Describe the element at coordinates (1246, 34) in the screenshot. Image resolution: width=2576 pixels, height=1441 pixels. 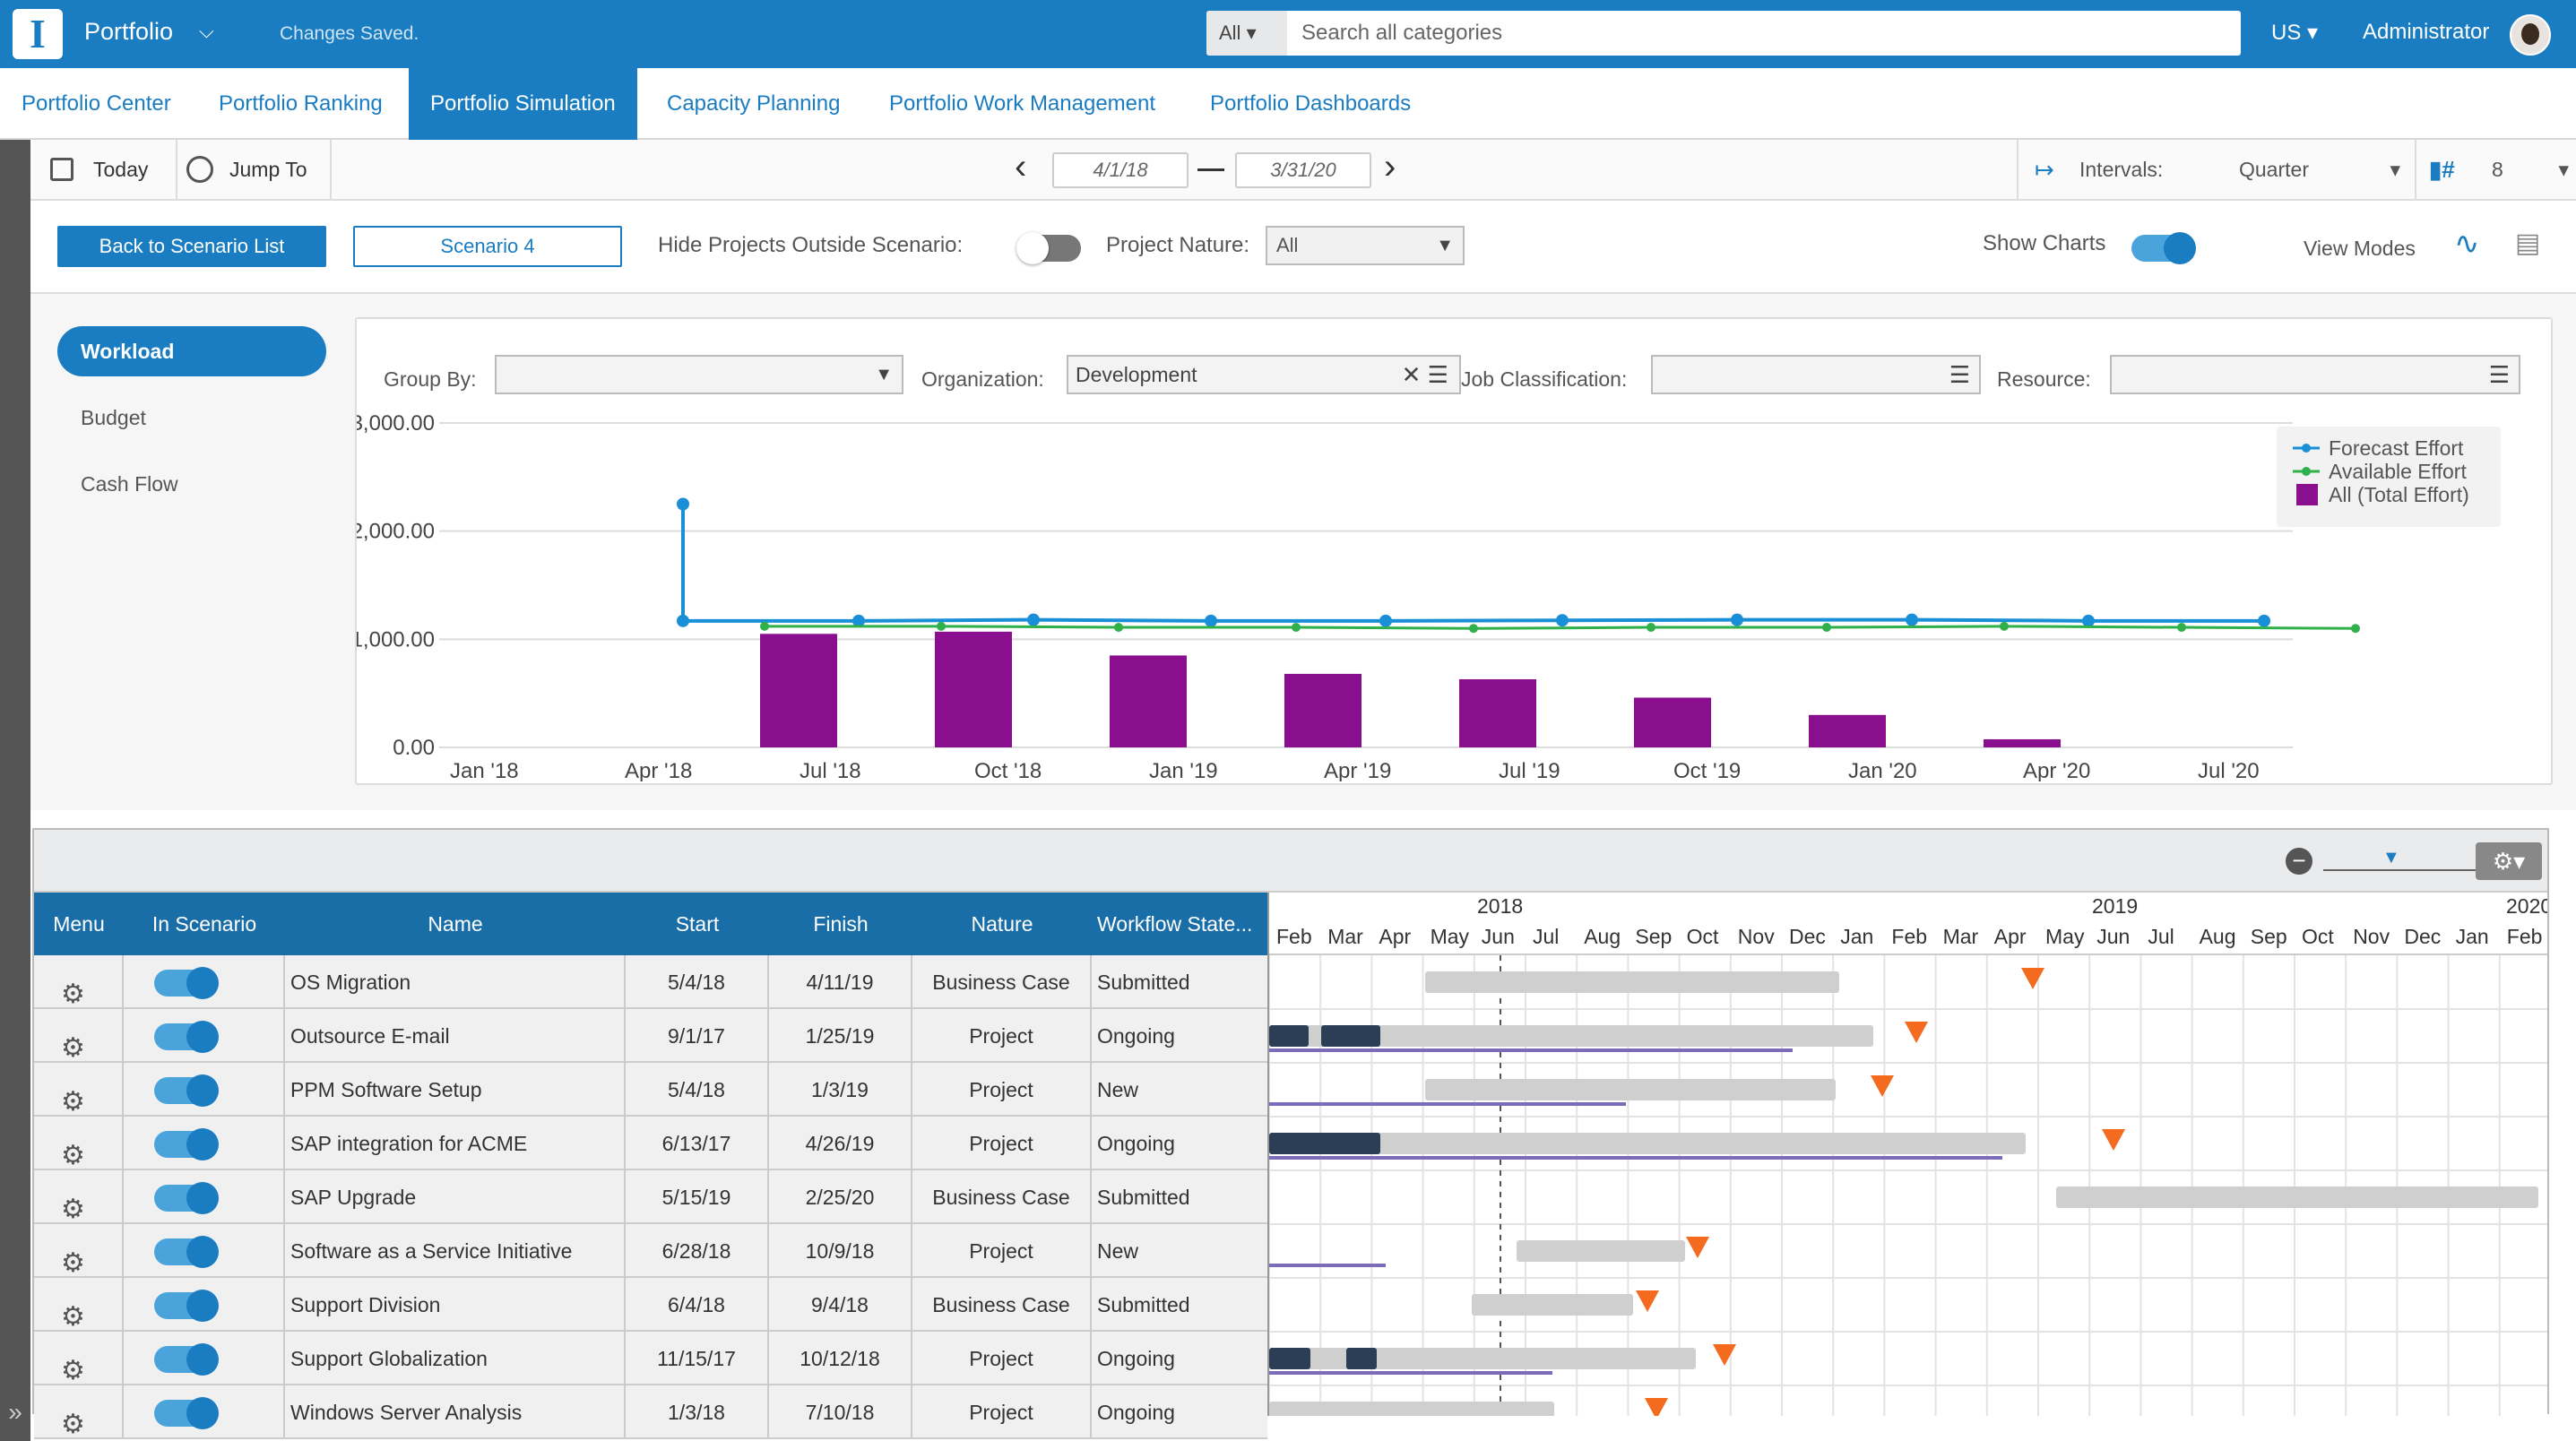
I see `search-scope: All ▾` at that location.